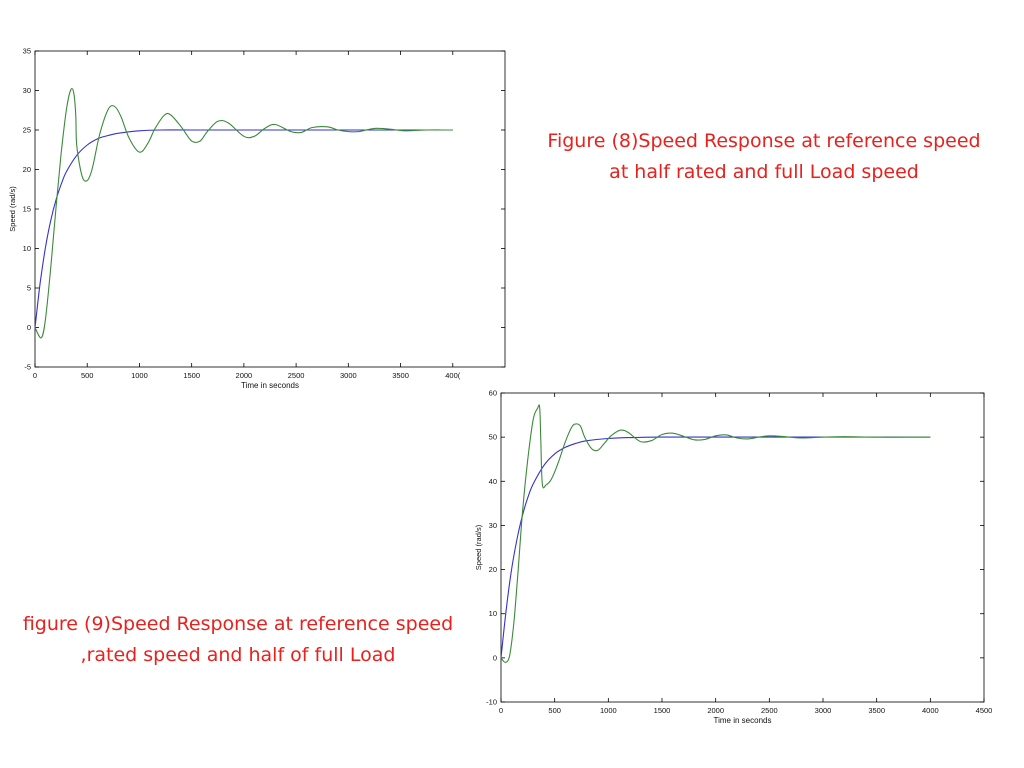 Image resolution: width=1024 pixels, height=768 pixels. Describe the element at coordinates (27, 51) in the screenshot. I see `y-tick-label: 35` at that location.